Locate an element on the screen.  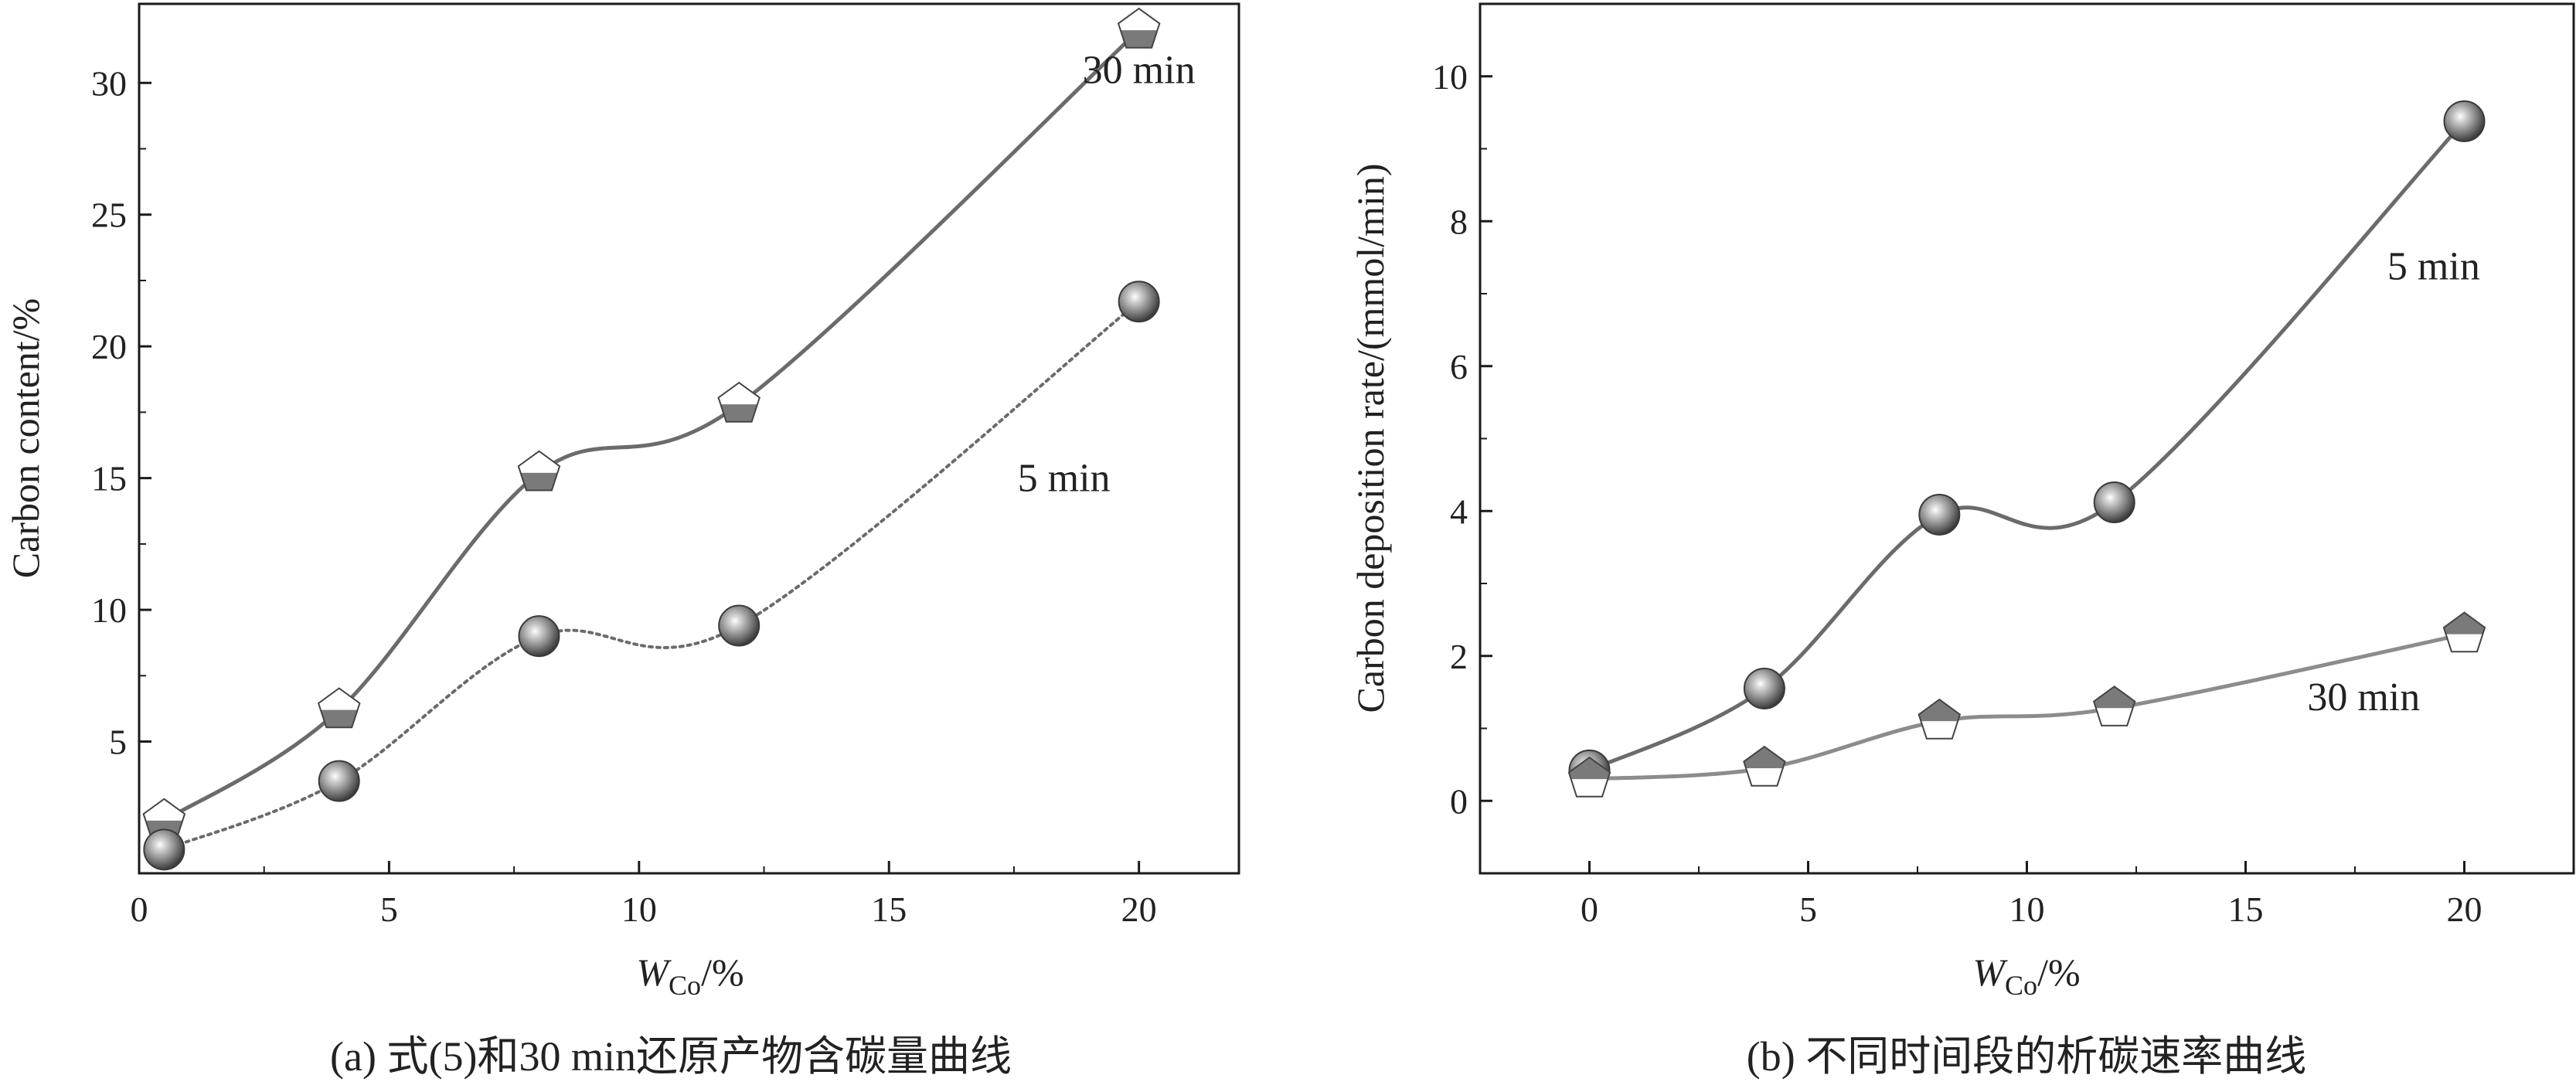
y-axis-title-a: Carbon content/% is located at coordinates (25, 438).